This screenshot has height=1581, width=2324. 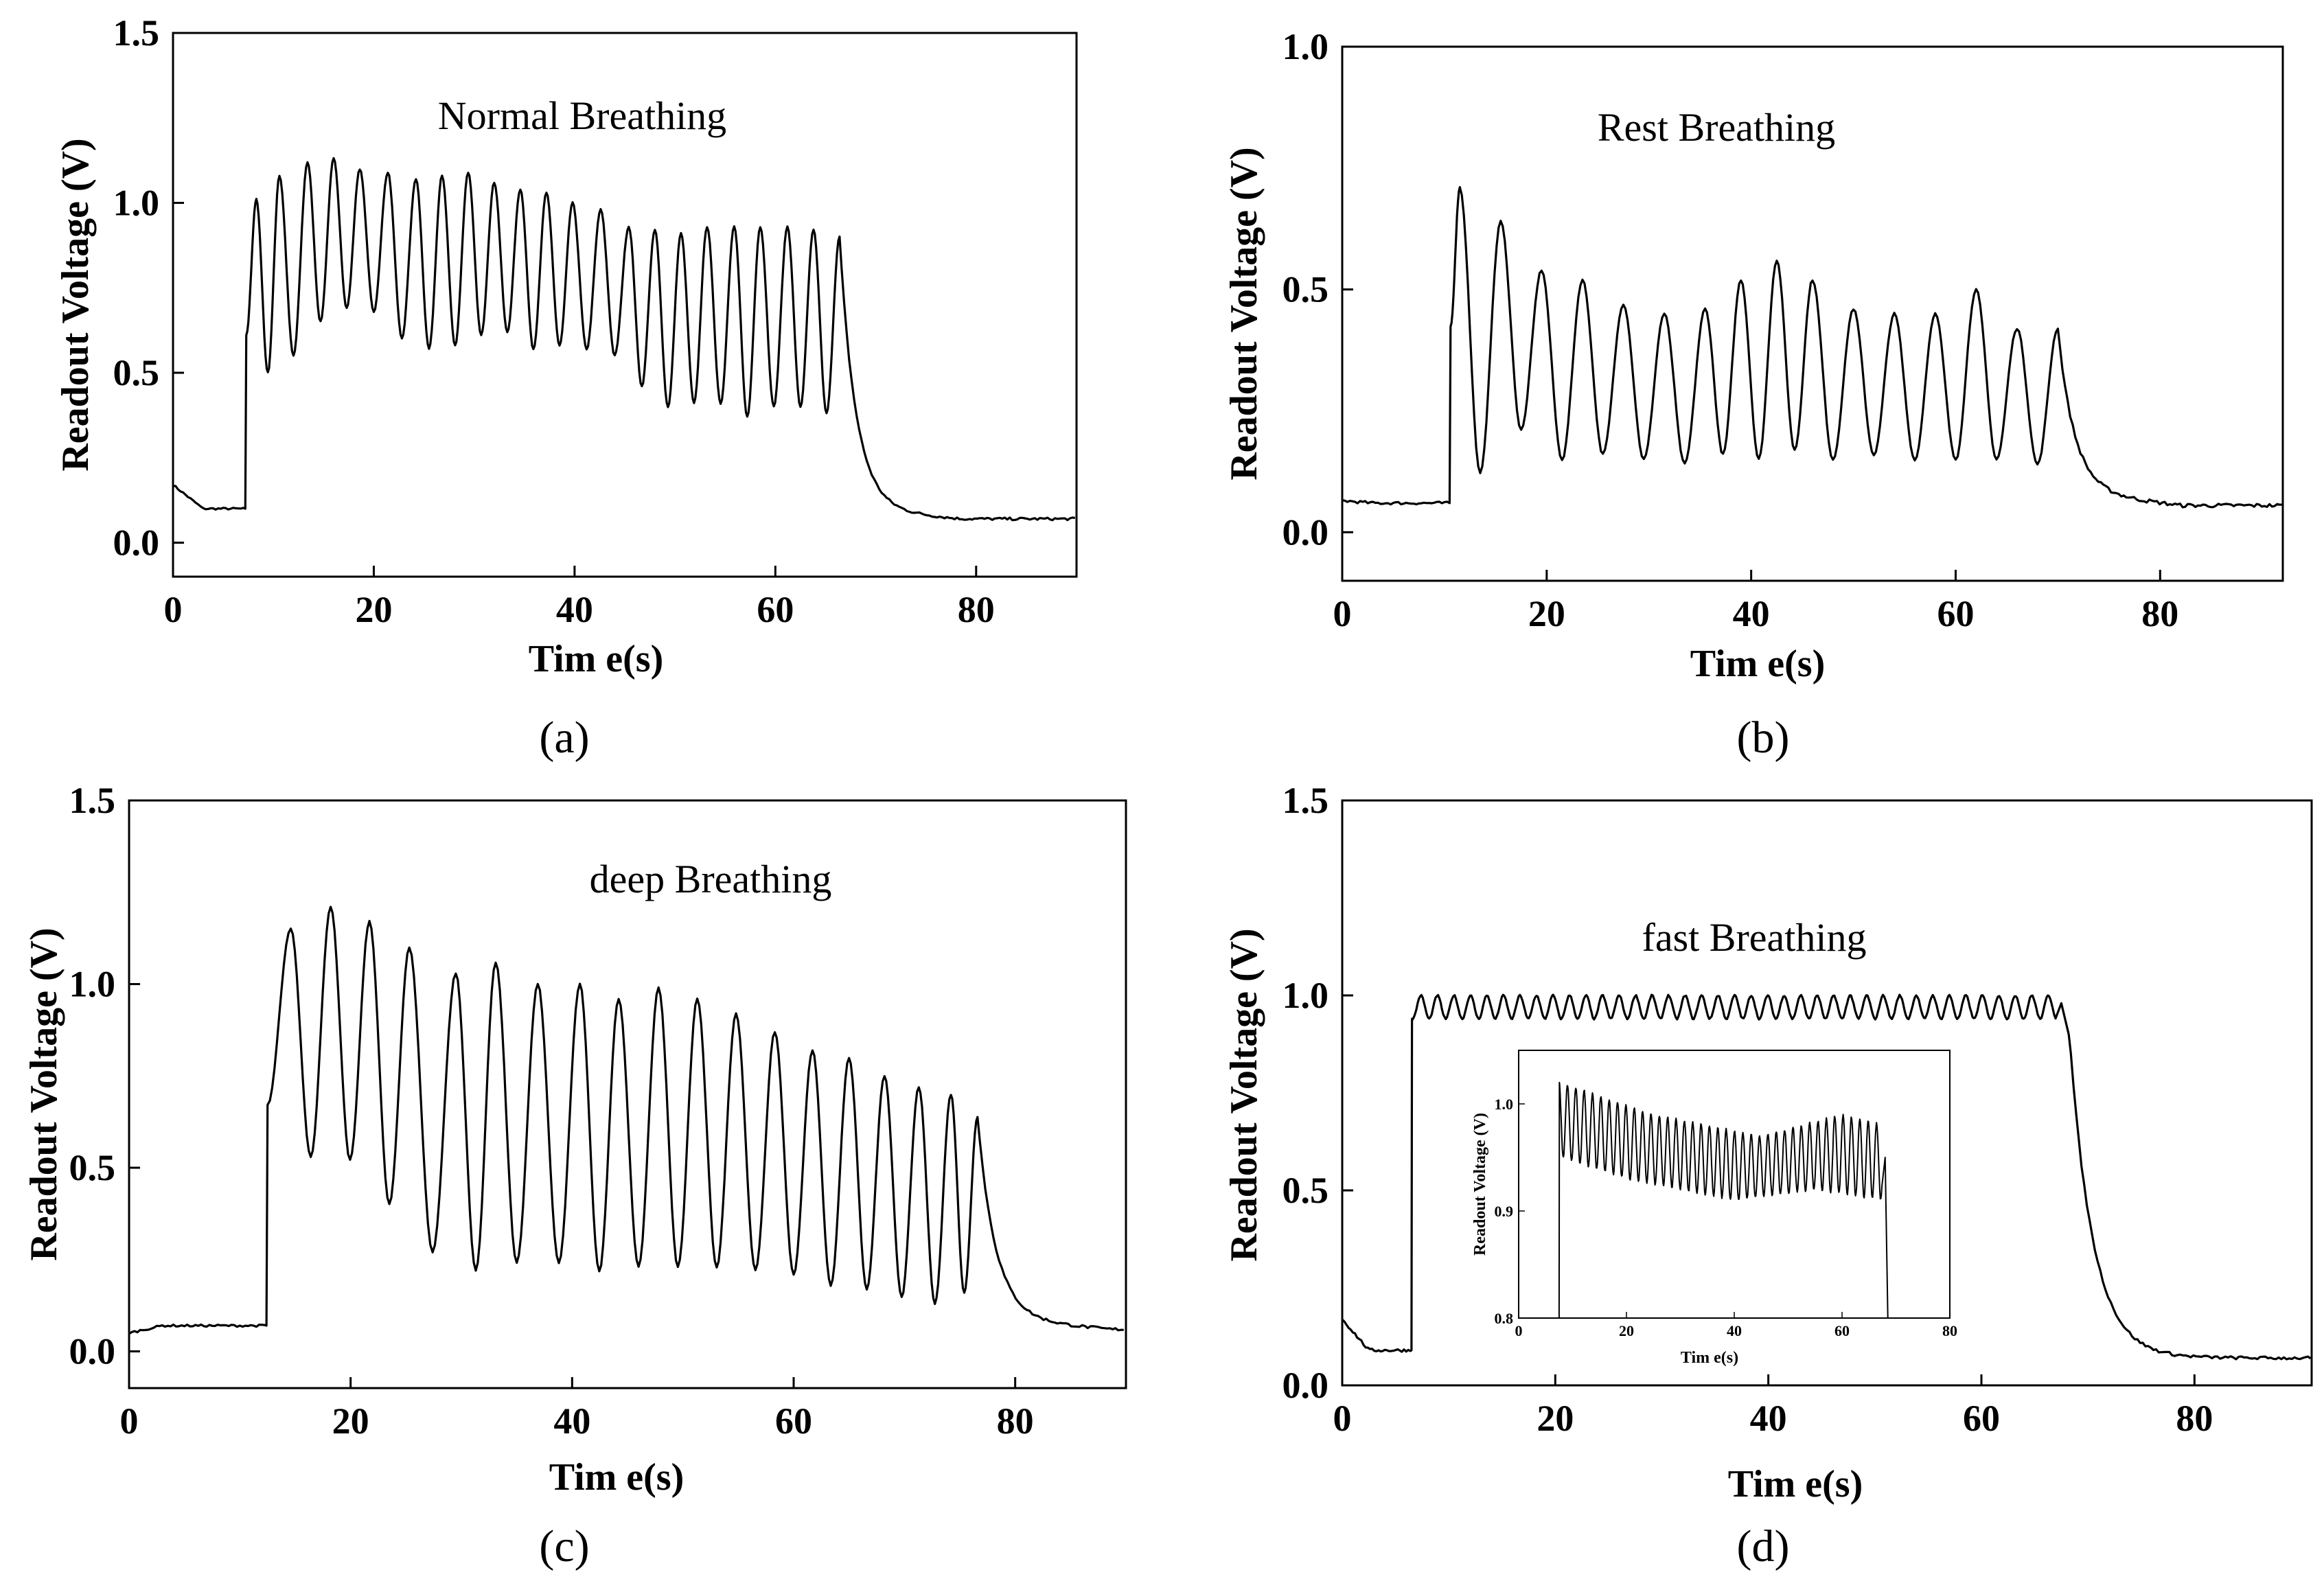 I want to click on panel-d-xtick-label: 0, so click(x=1342, y=1418).